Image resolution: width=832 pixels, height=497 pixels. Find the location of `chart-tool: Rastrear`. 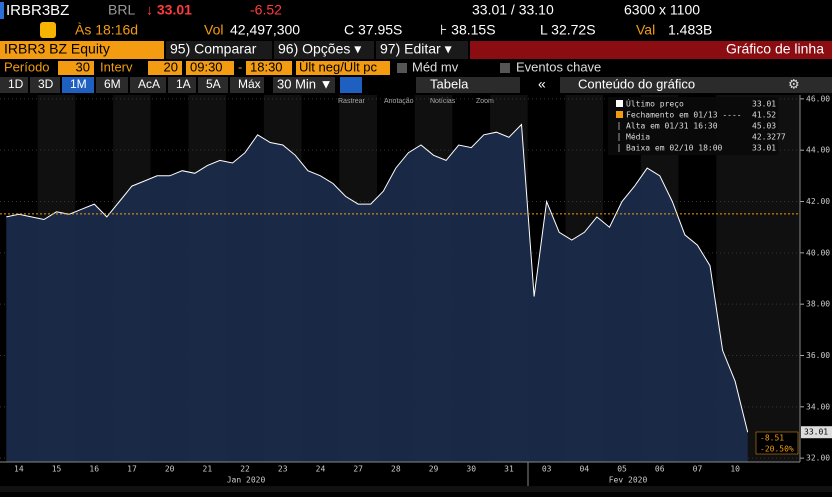

chart-tool: Rastrear is located at coordinates (352, 101).